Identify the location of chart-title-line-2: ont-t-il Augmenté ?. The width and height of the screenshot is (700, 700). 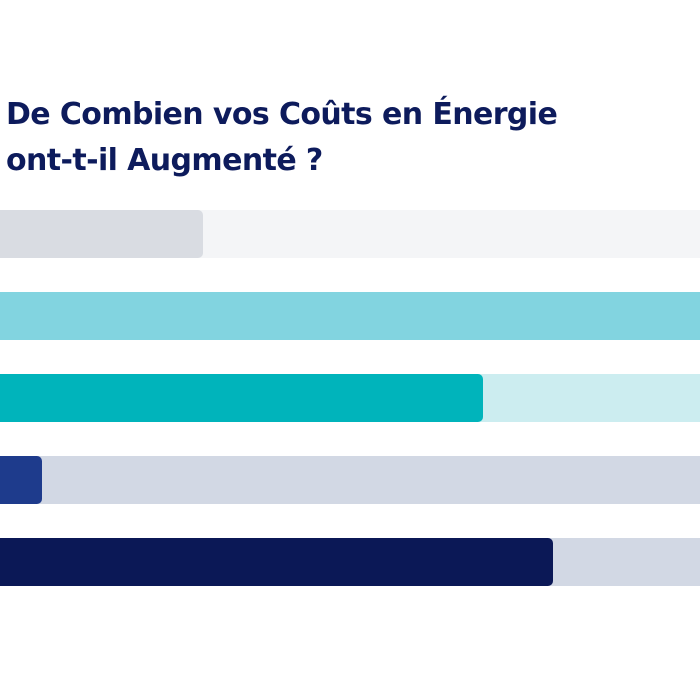
(164, 160).